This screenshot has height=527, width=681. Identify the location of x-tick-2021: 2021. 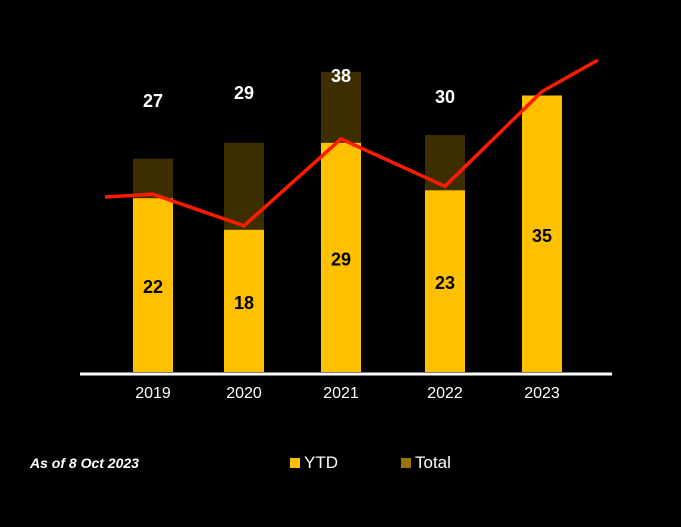
(341, 393).